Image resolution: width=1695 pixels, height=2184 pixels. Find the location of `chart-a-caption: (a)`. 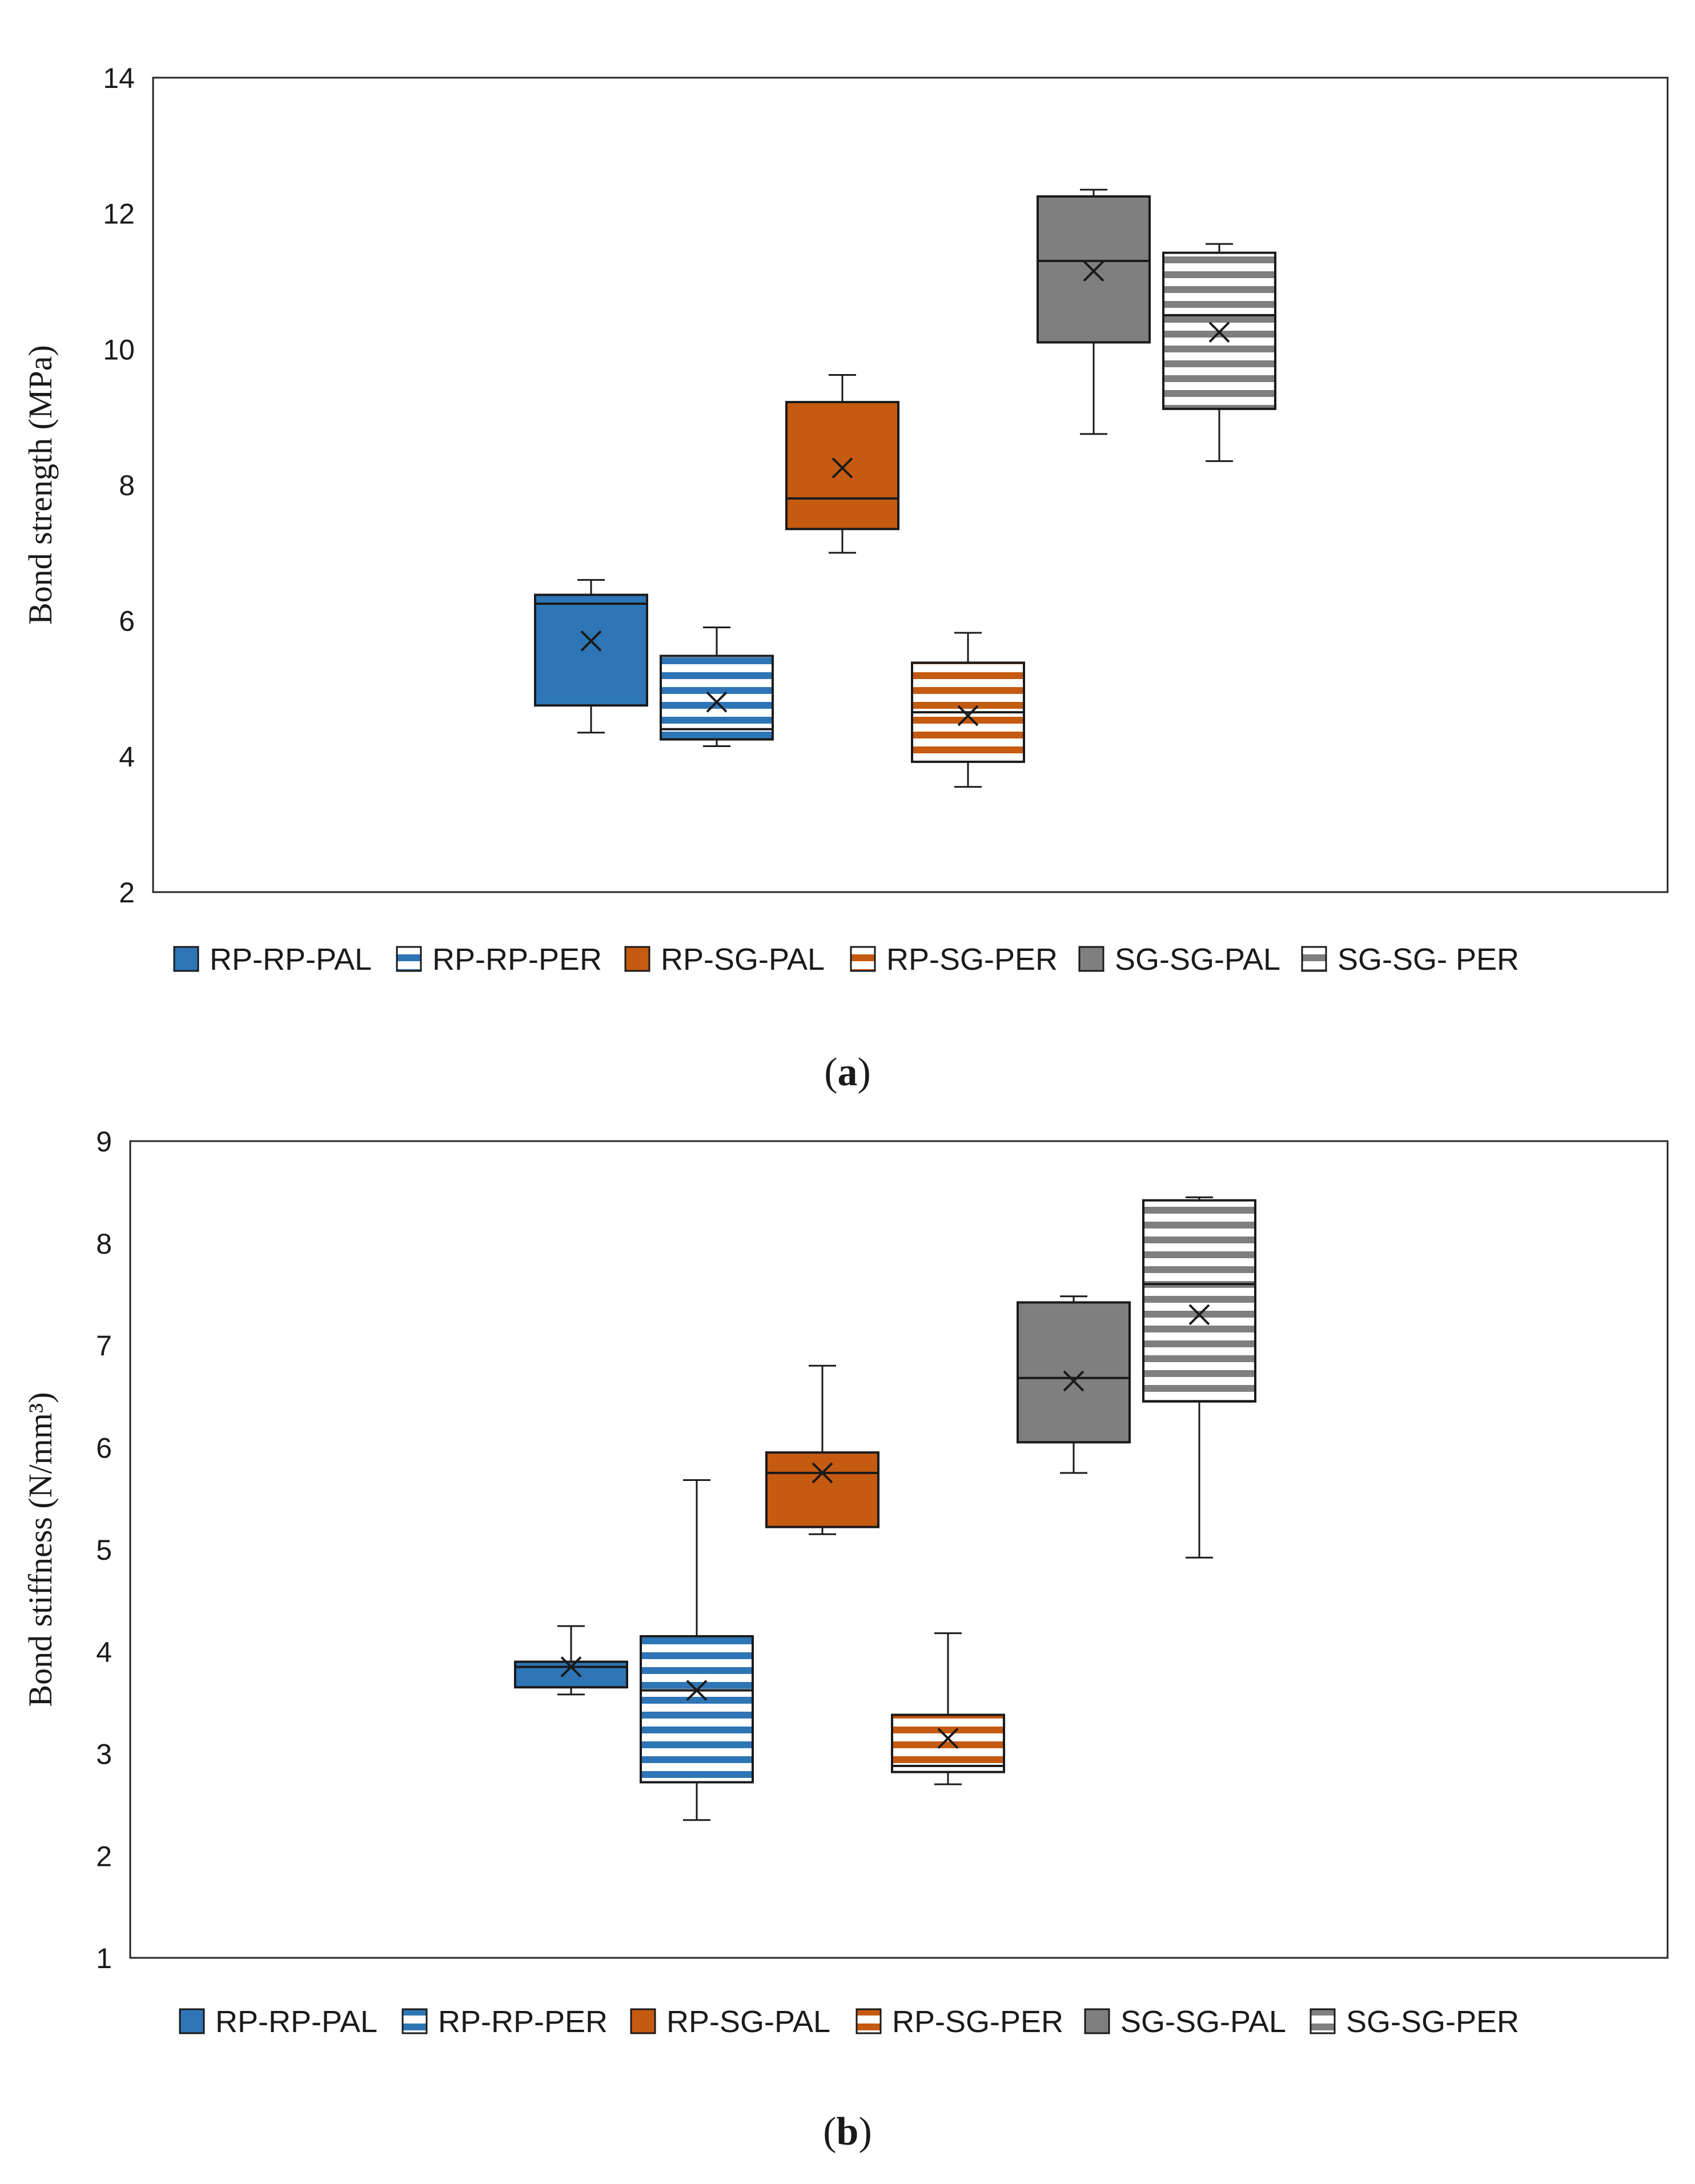

chart-a-caption: (a) is located at coordinates (847, 1072).